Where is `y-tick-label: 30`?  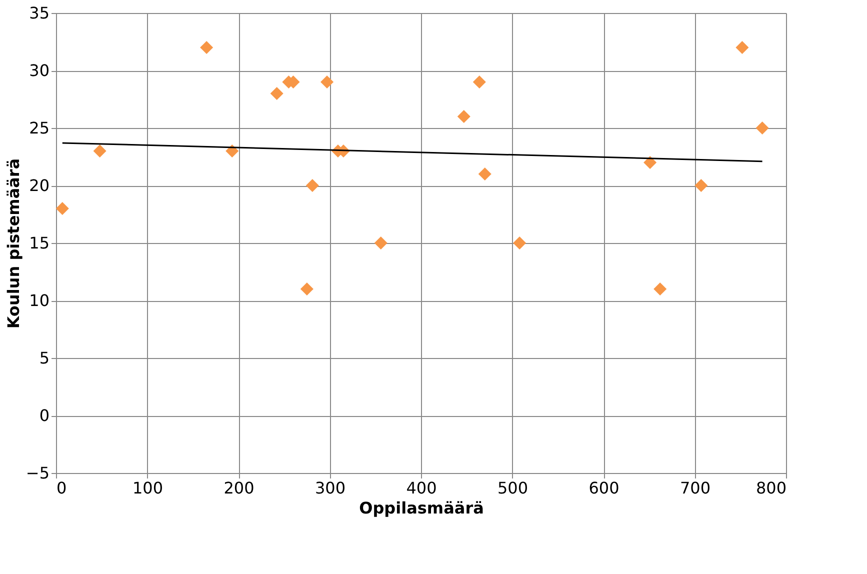
y-tick-label: 30 is located at coordinates (39, 70).